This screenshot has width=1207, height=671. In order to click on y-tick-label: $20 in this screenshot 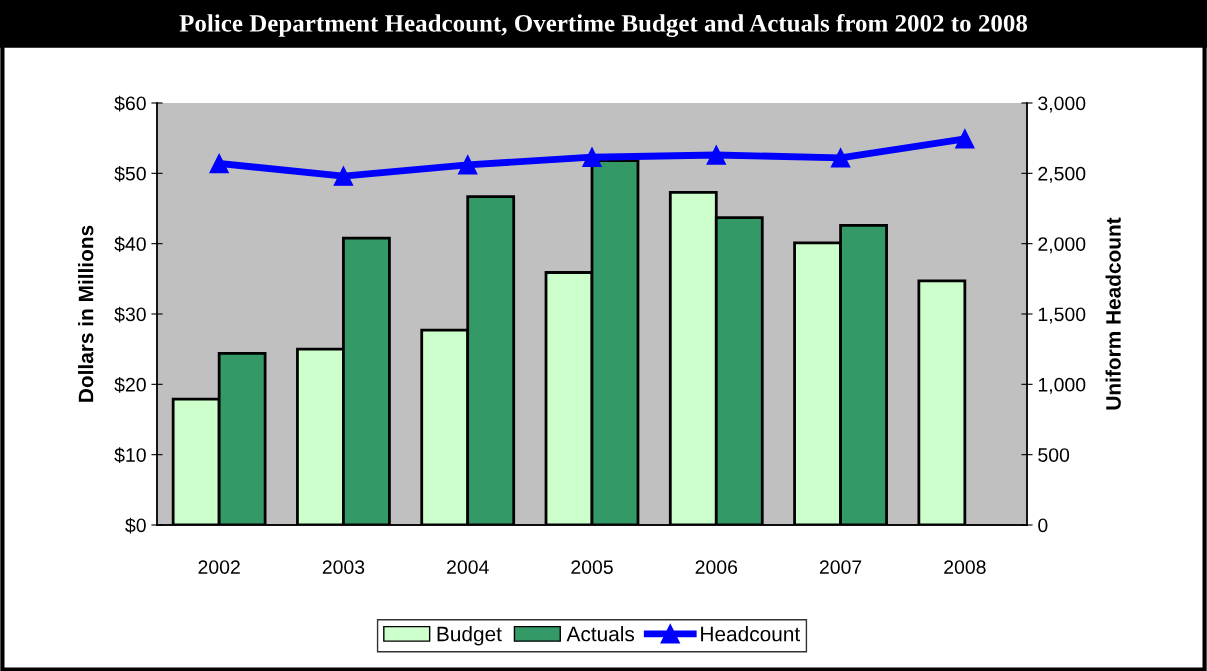, I will do `click(130, 384)`.